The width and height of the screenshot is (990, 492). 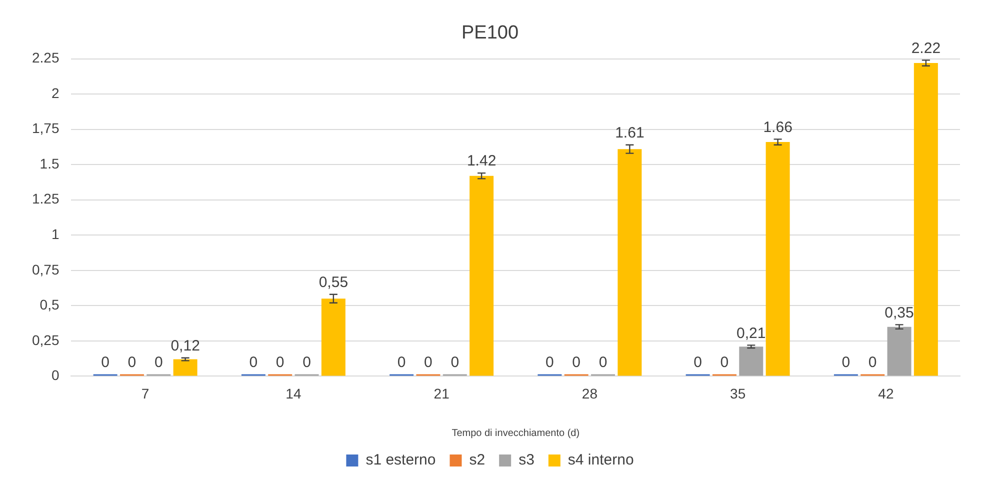 What do you see at coordinates (481, 161) in the screenshot?
I see `data-label: 1.42` at bounding box center [481, 161].